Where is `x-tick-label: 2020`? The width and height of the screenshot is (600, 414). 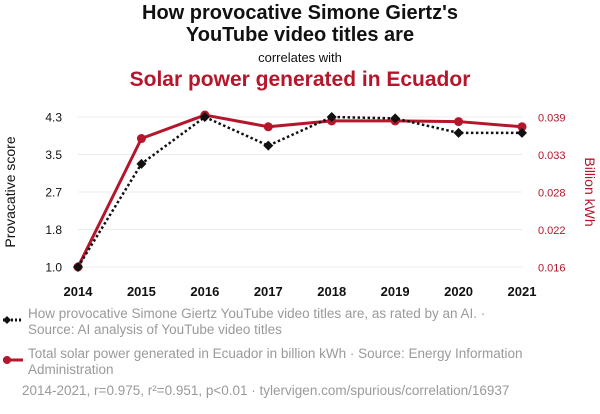 x-tick-label: 2020 is located at coordinates (458, 291).